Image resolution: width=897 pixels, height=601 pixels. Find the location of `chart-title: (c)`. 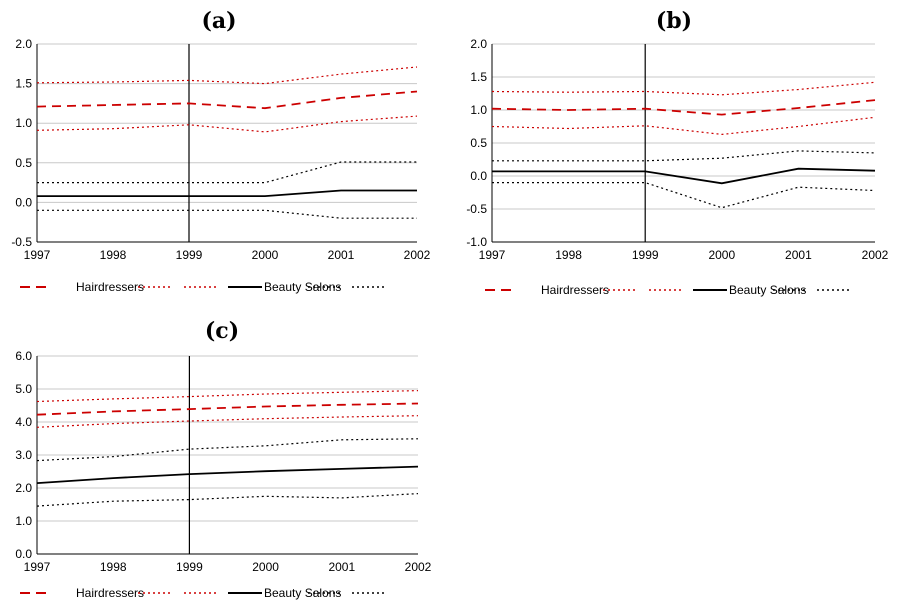

chart-title: (c) is located at coordinates (222, 331).